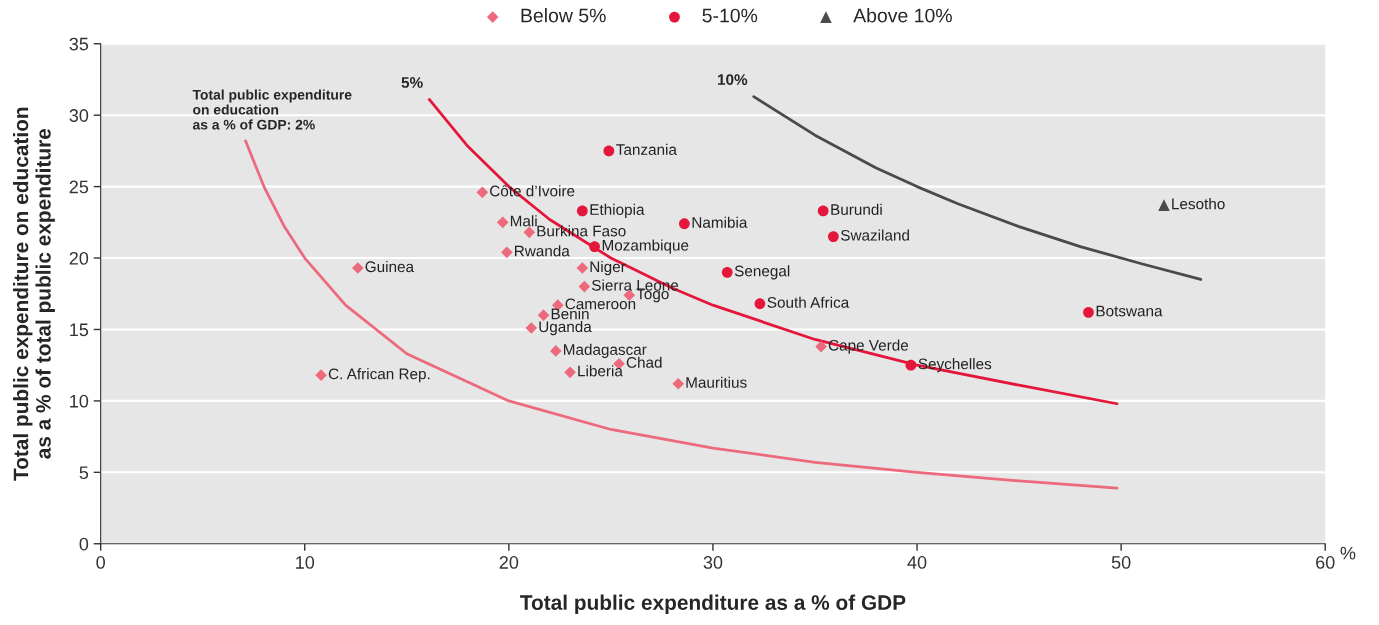 This screenshot has height=625, width=1379. I want to click on x-tick-label: 10, so click(305, 562).